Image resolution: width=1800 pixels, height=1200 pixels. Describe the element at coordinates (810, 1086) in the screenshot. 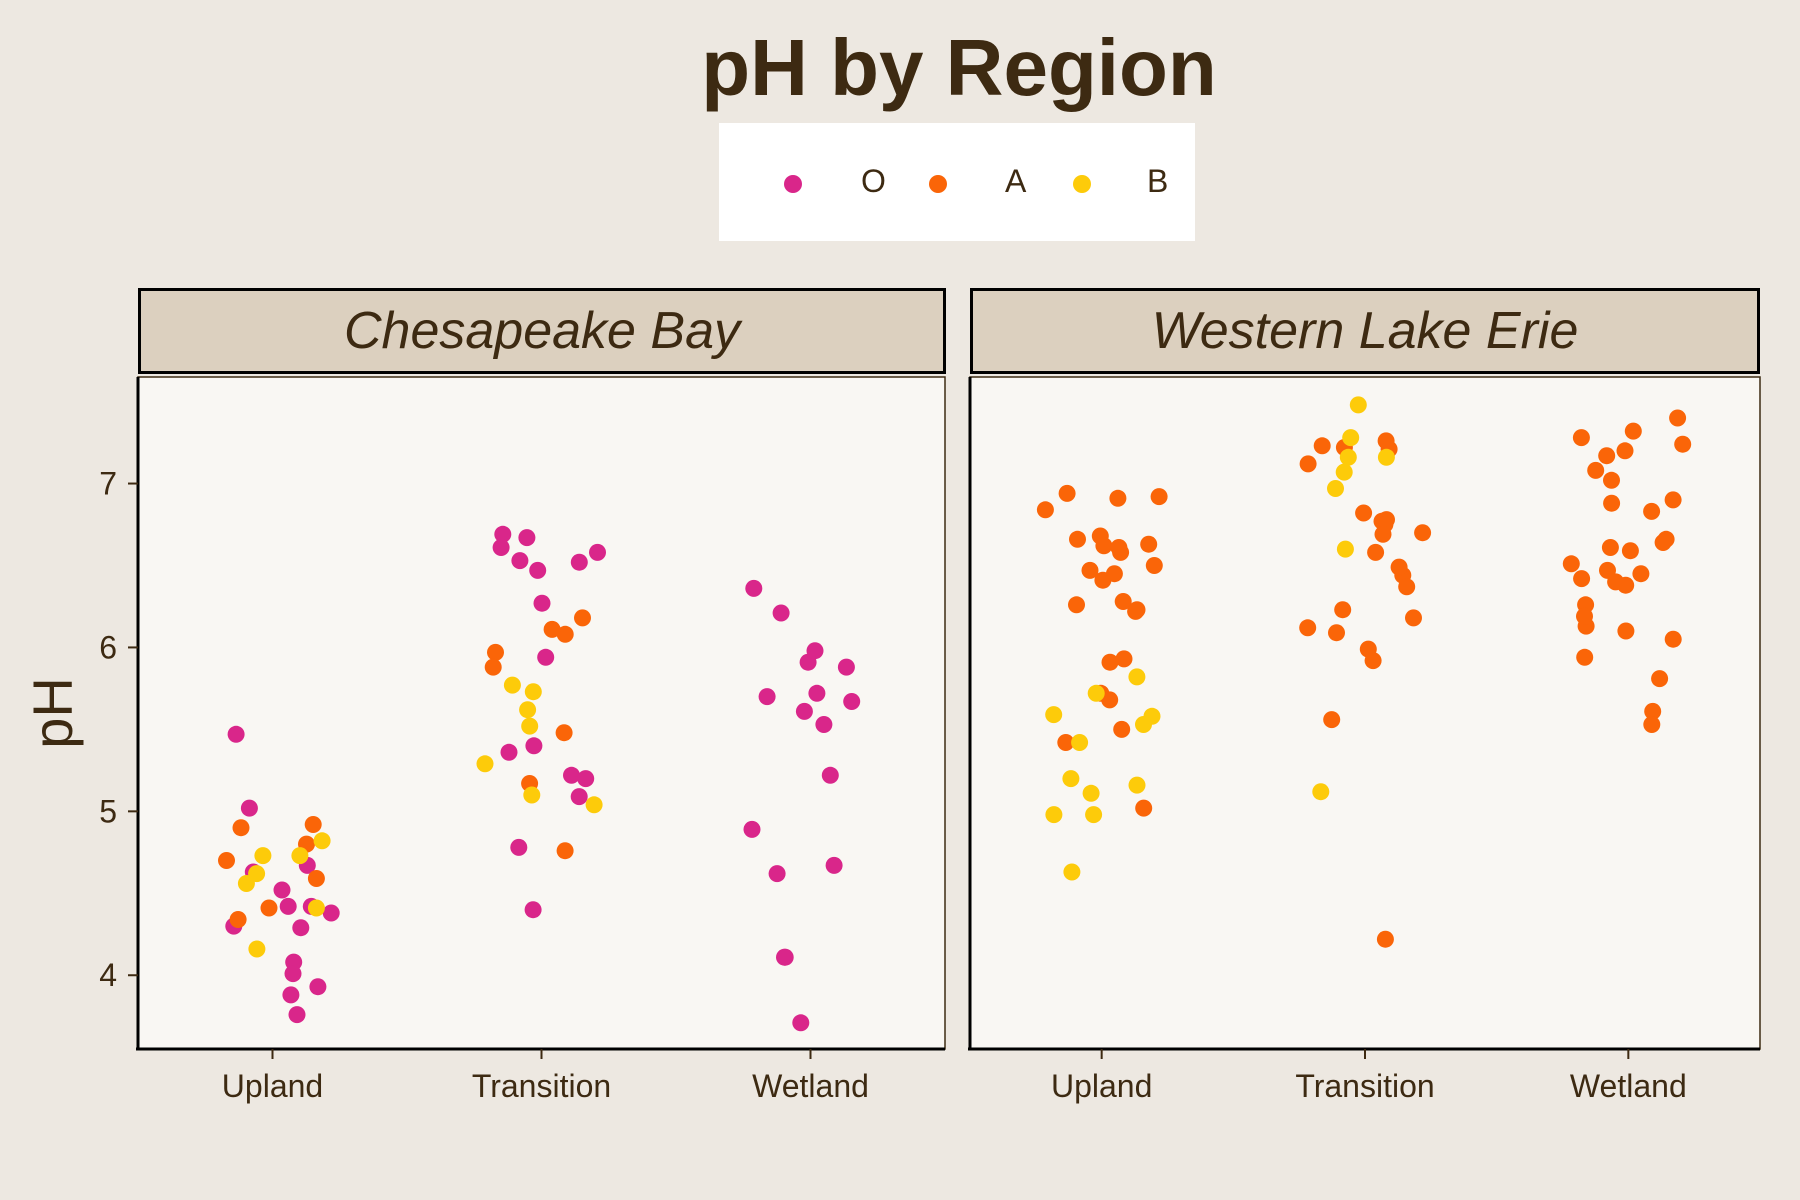

I see `x-tick-label-chesapeake-bay-wetland: Wetland` at that location.